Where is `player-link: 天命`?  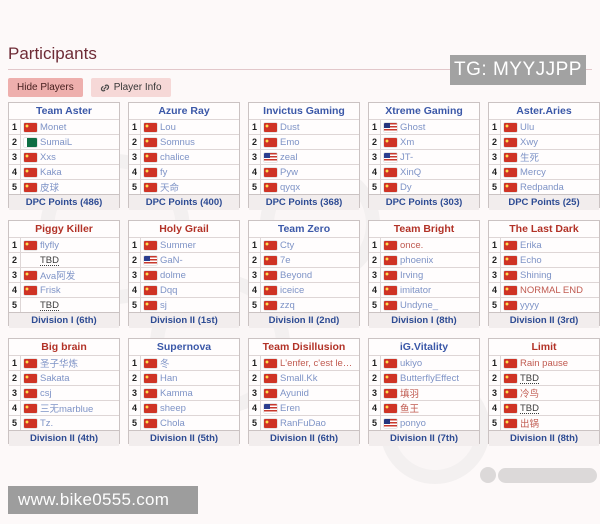 player-link: 天命 is located at coordinates (170, 188).